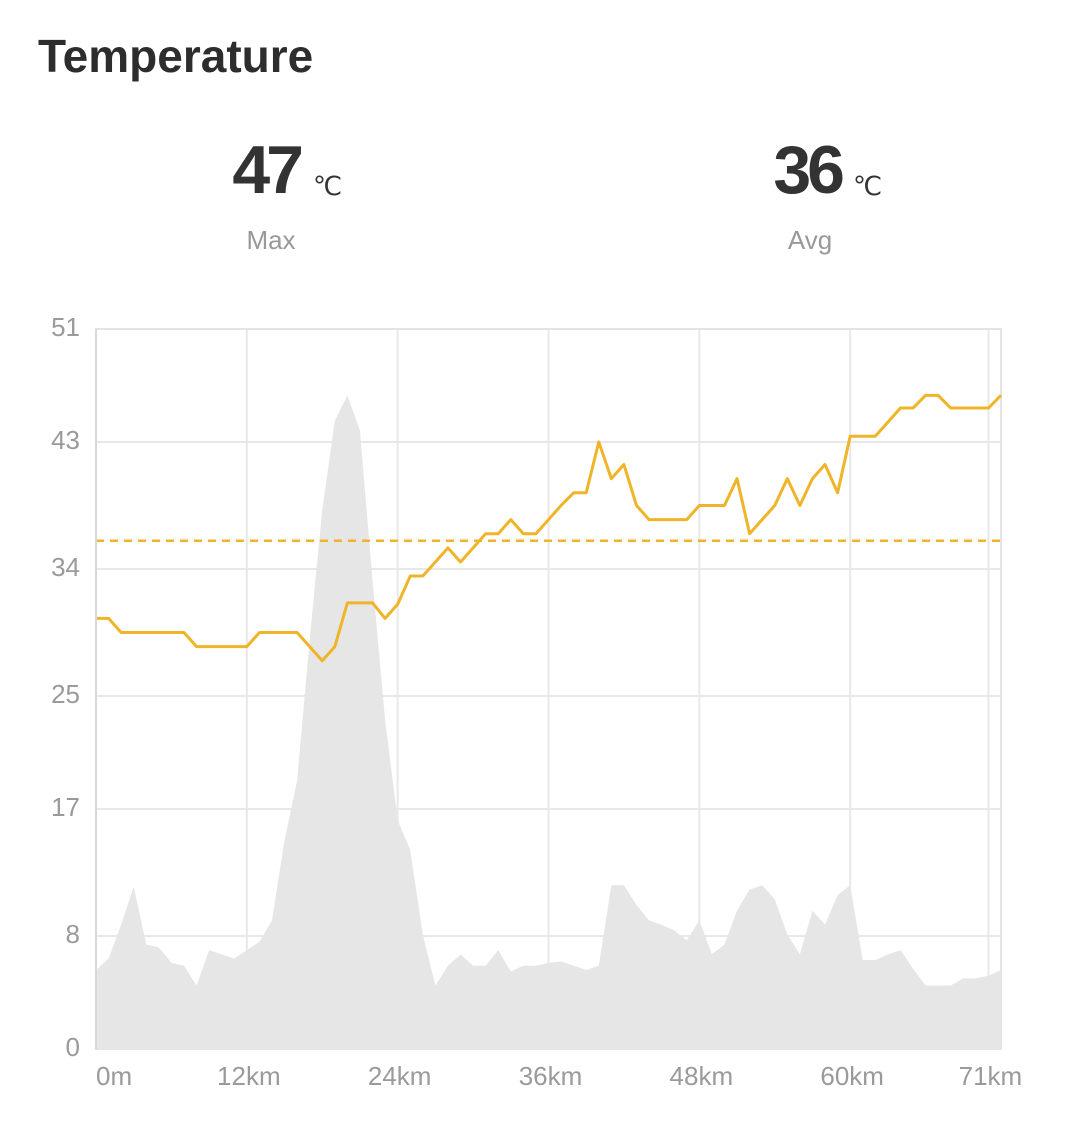 This screenshot has width=1080, height=1129. I want to click on y-tick-label: 51, so click(65, 327).